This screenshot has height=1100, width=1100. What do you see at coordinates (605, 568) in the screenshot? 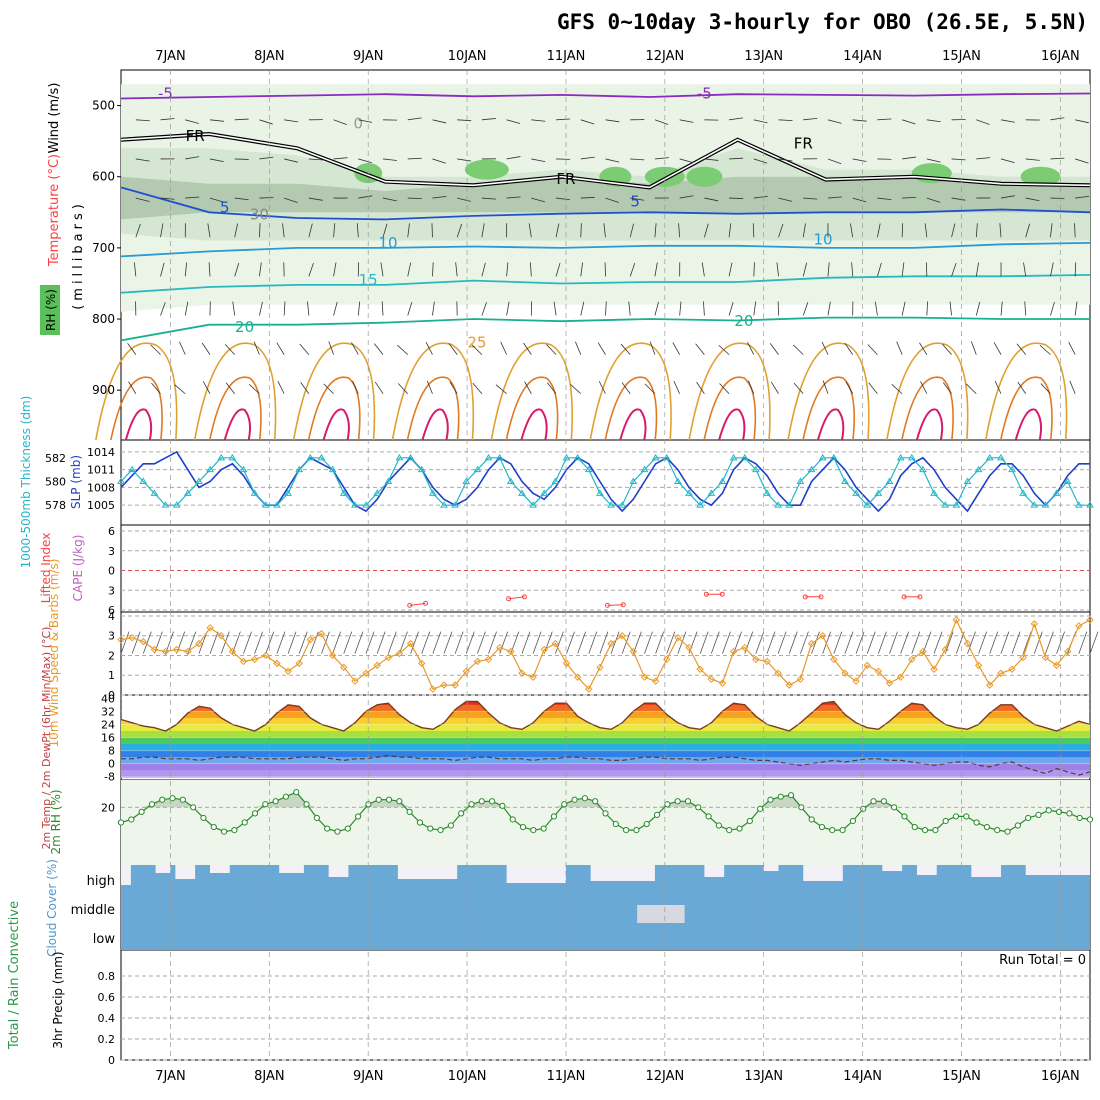
I see `panel-frame-li` at bounding box center [605, 568].